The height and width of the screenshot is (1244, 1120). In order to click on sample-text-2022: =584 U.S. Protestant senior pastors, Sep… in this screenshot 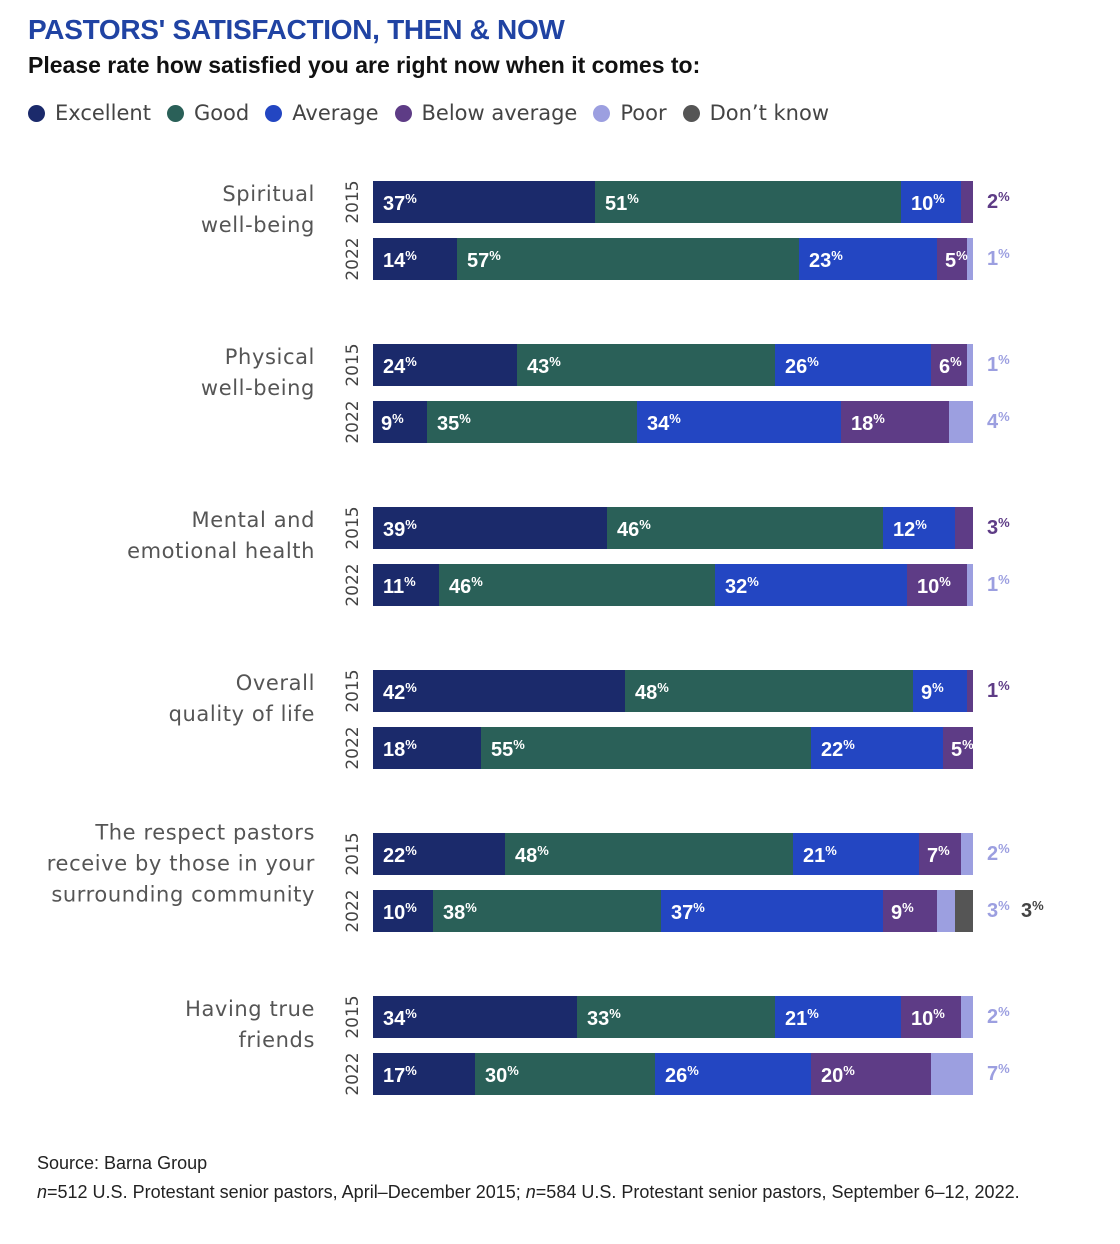, I will do `click(777, 1192)`.